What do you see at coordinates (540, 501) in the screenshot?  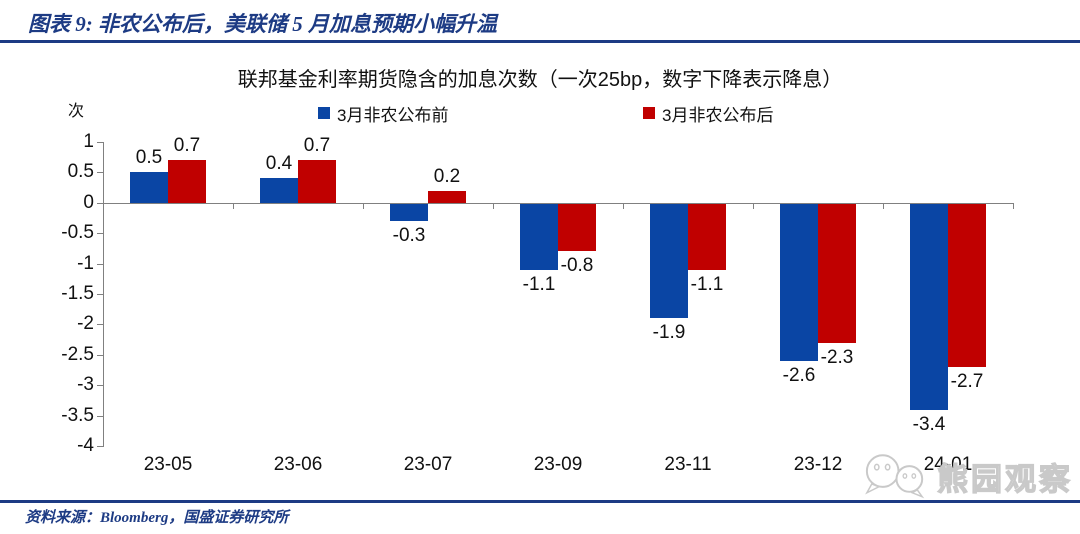 I see `footer-rule` at bounding box center [540, 501].